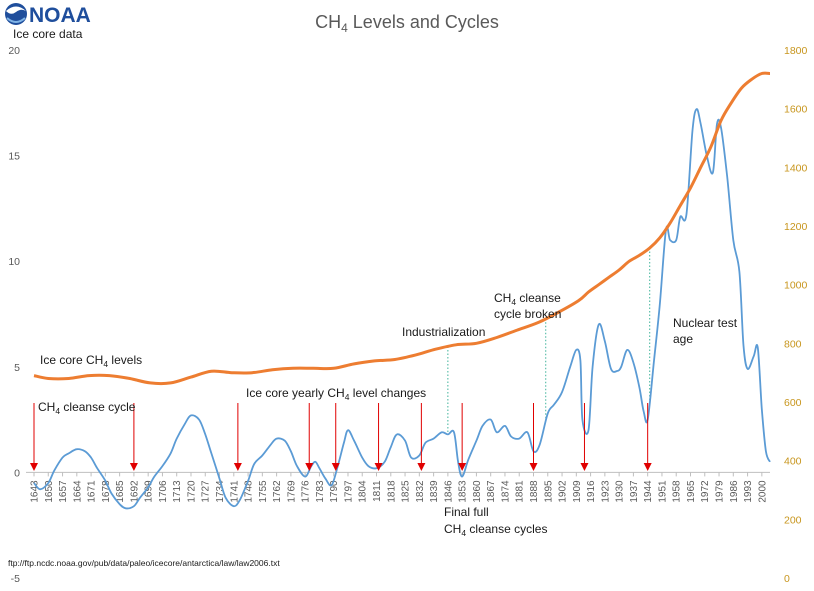  I want to click on x-tick-label: 1979, so click(720, 491).